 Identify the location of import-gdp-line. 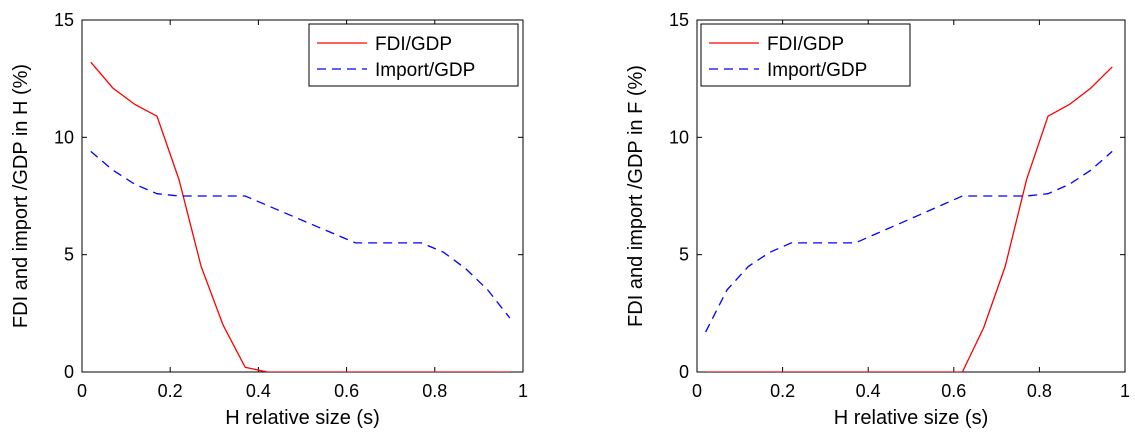
(300, 234).